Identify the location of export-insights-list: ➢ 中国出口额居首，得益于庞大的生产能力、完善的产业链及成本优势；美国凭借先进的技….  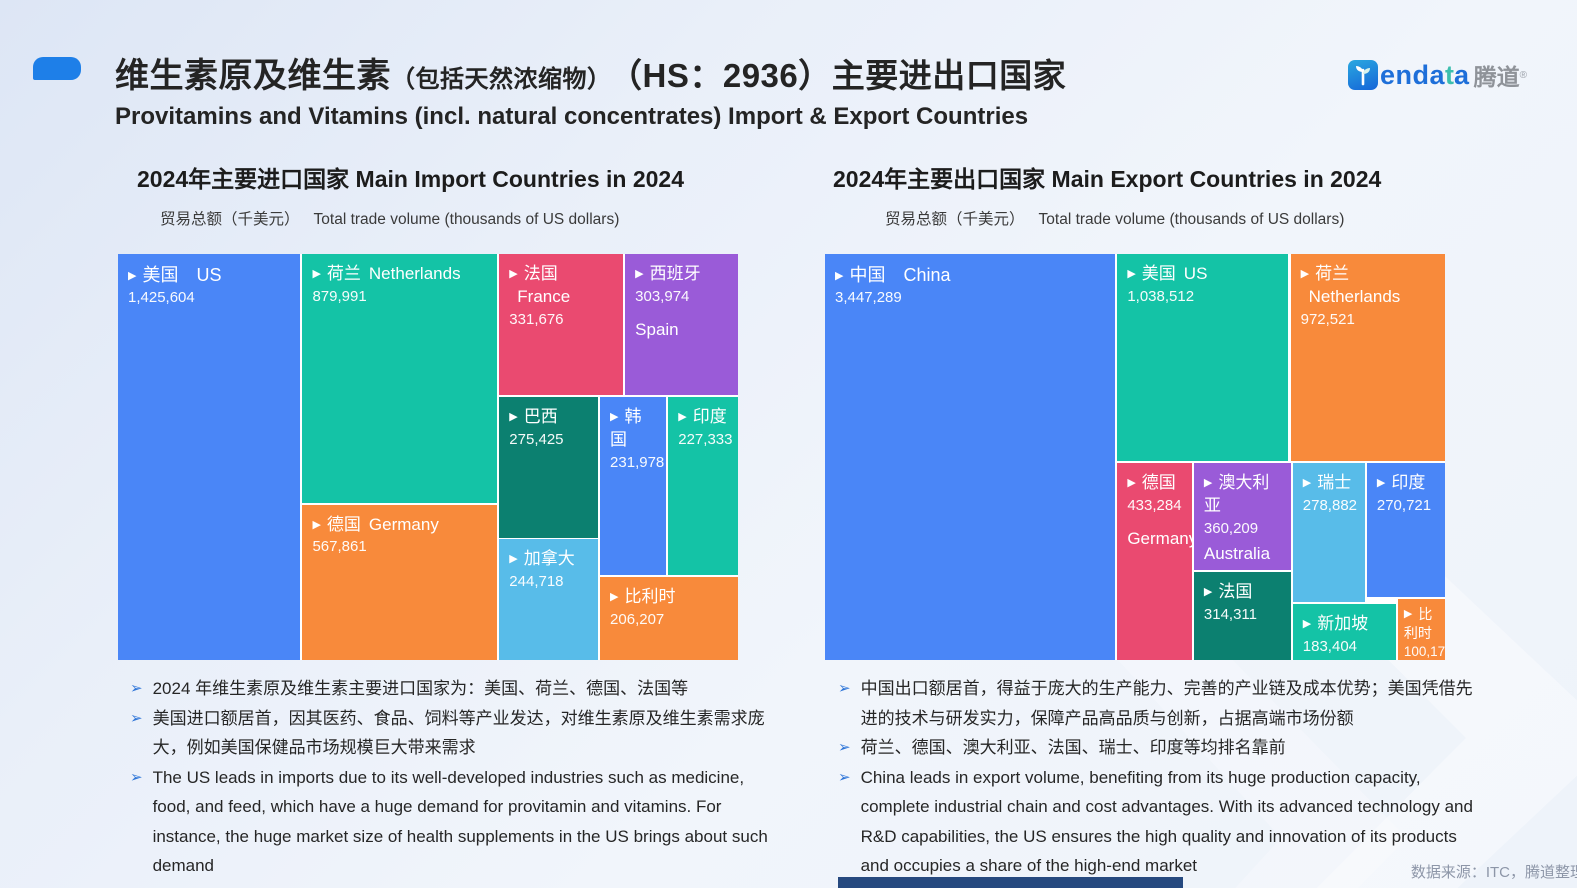
(1162, 777).